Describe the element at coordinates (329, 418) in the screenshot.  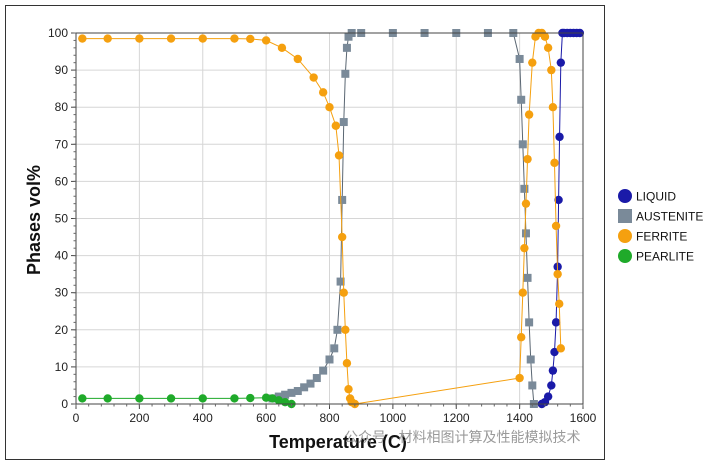
I see `x-tick-label: 800` at that location.